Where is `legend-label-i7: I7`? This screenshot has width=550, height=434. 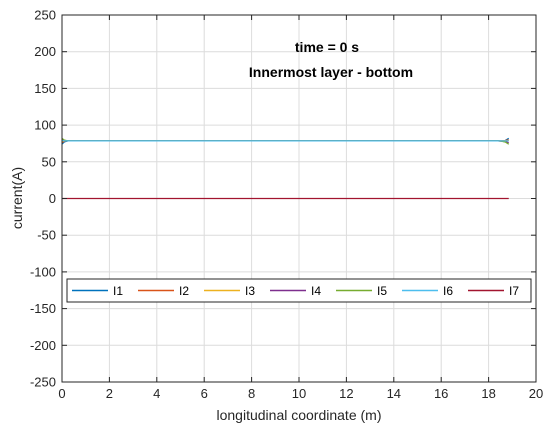
legend-label-i7: I7 is located at coordinates (514, 291).